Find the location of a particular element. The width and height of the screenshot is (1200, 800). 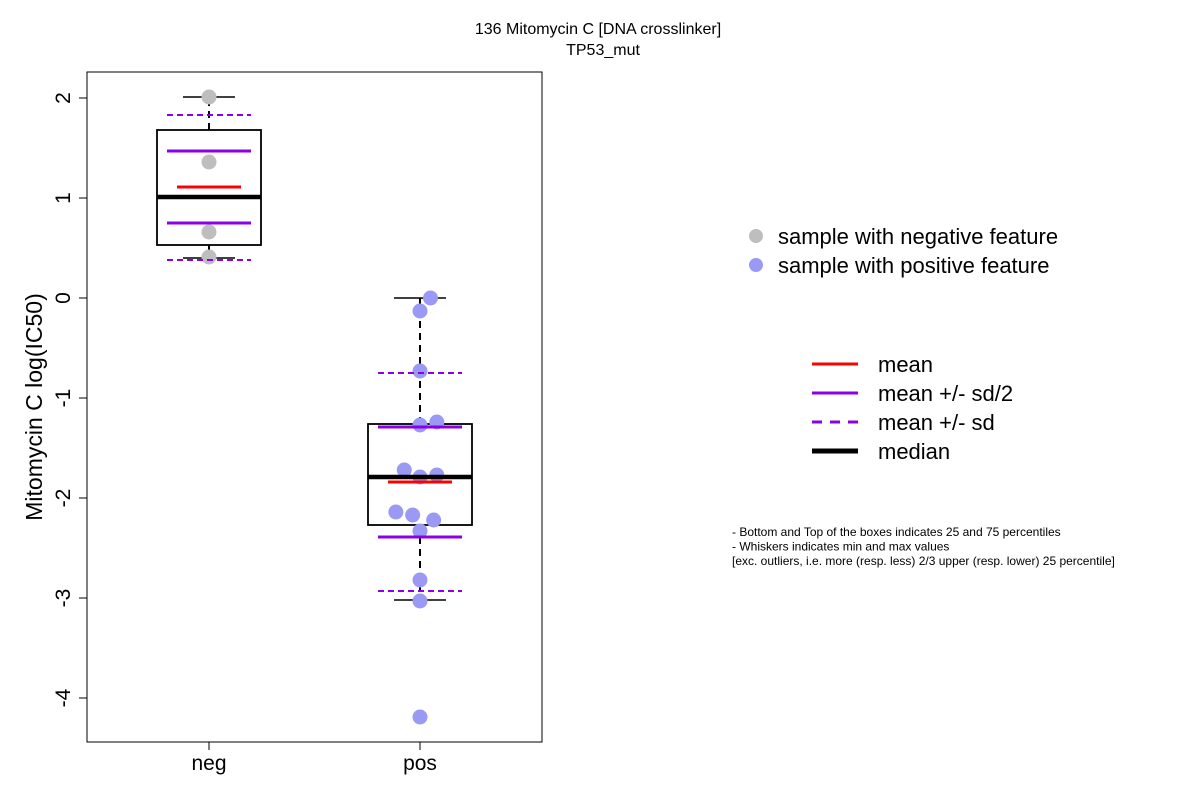

y-axis-label: Mitomycin C log(IC50) is located at coordinates (34, 407).